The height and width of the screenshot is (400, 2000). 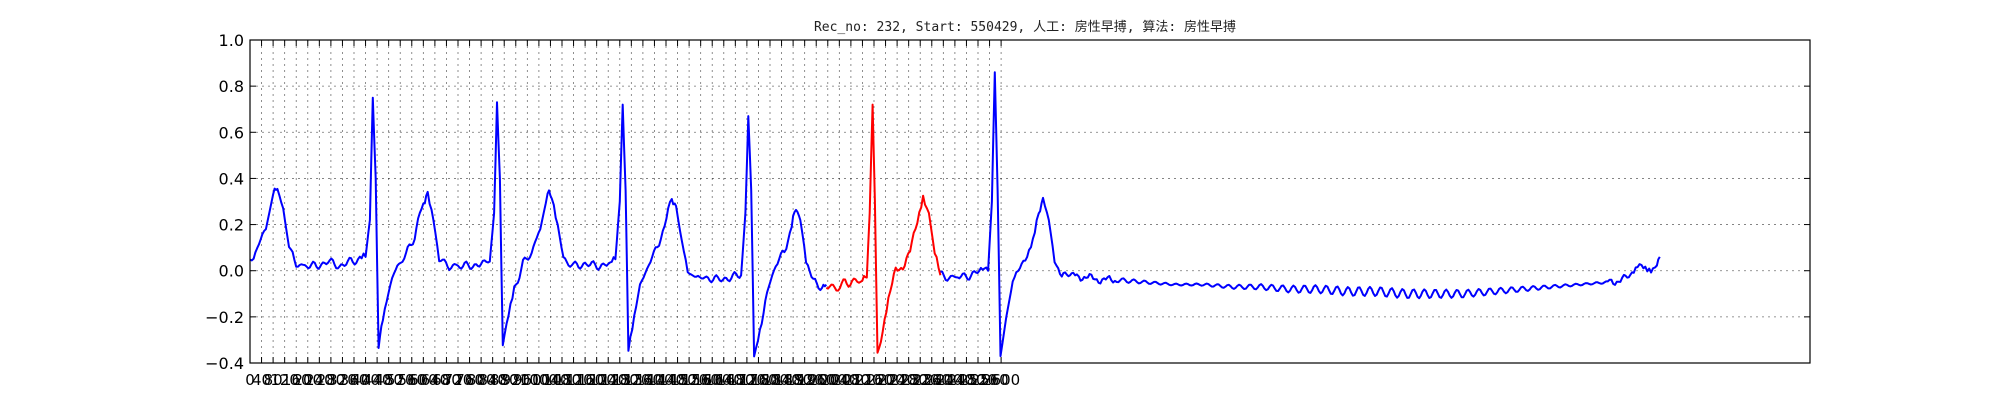 I want to click on x-tick-label: 2040, so click(x=839, y=380).